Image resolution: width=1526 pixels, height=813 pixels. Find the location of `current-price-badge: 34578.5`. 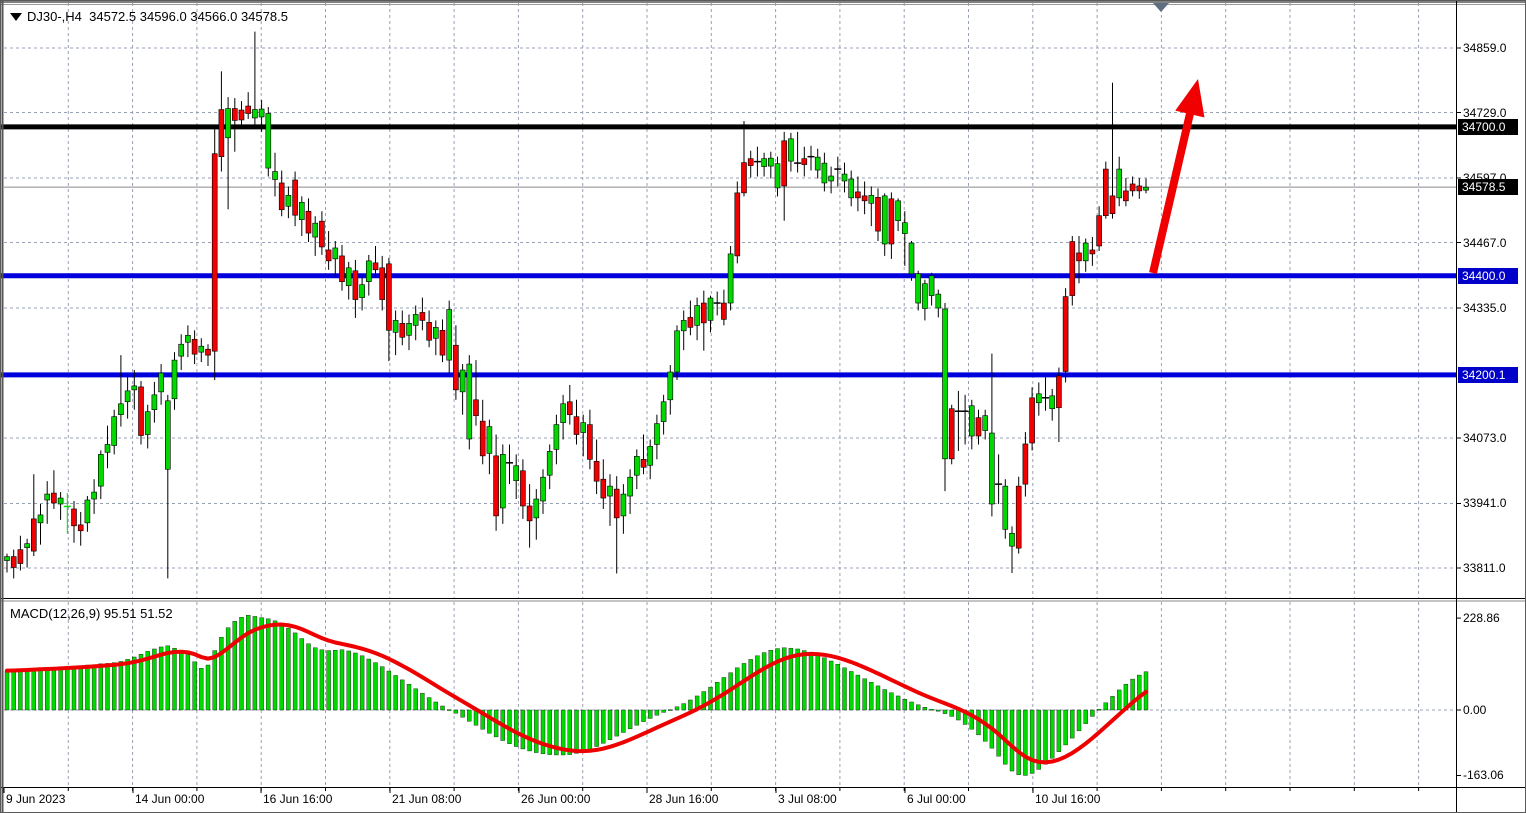

current-price-badge: 34578.5 is located at coordinates (1488, 187).